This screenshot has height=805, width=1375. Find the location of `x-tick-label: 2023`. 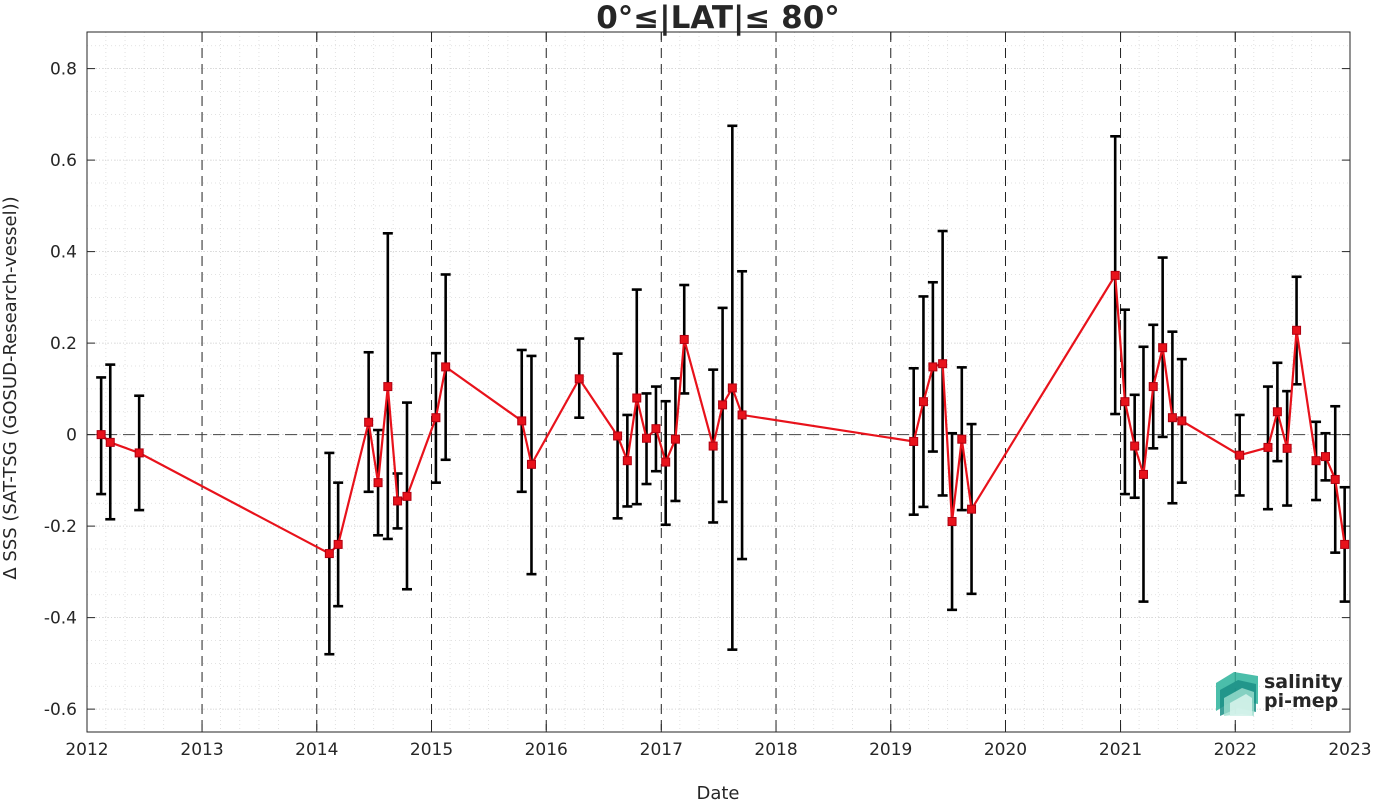

x-tick-label: 2023 is located at coordinates (1349, 750).